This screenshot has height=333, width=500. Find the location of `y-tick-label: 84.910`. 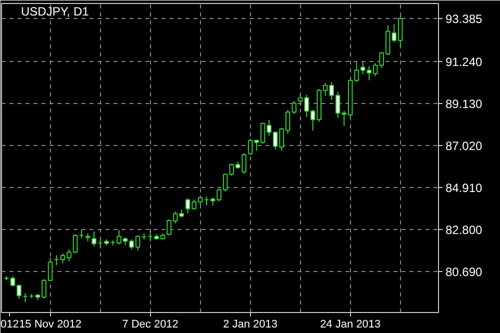

y-tick-label: 84.910 is located at coordinates (464, 187).